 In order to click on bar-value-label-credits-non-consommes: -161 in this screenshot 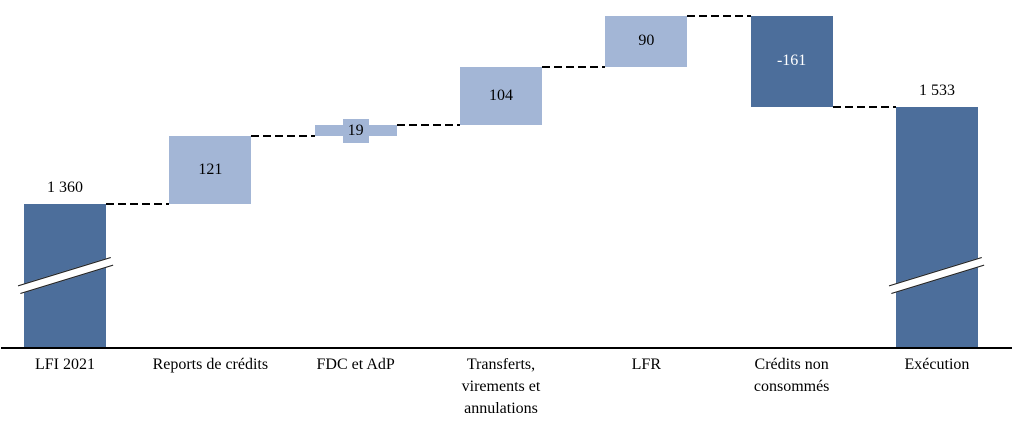, I will do `click(791, 61)`.